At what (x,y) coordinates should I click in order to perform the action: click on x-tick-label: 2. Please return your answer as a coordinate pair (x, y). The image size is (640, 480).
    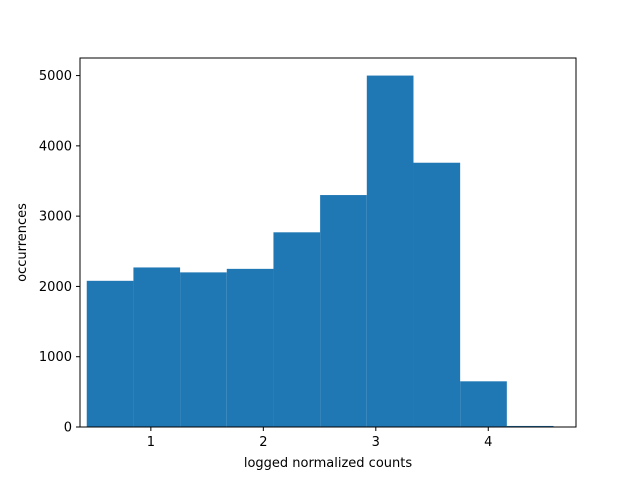
    Looking at the image, I should click on (263, 442).